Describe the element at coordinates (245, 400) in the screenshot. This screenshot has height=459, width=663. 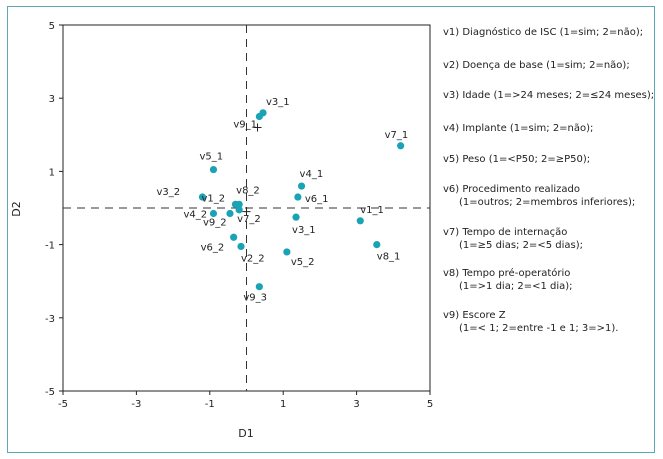
I see `x-axis-ticks: -5 -3 -1 1 3 5` at that location.